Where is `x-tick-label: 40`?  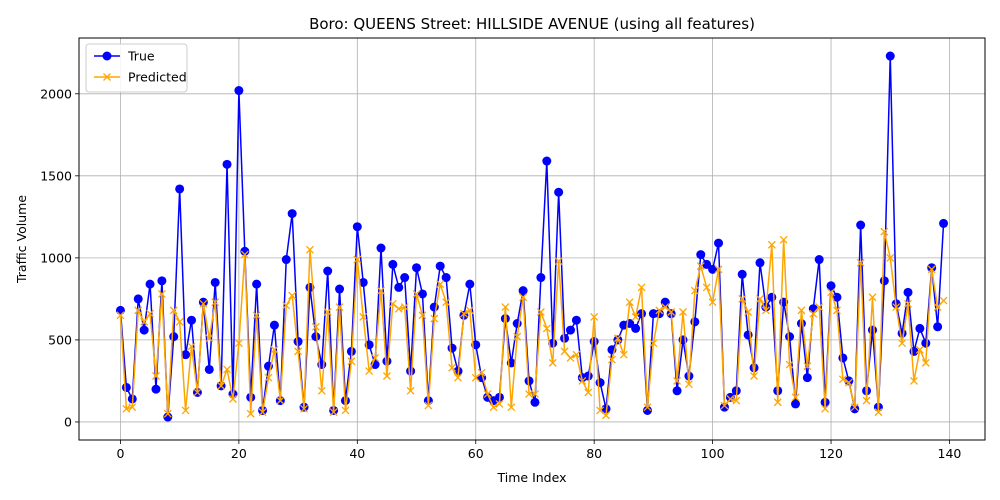
x-tick-label: 40 is located at coordinates (357, 453).